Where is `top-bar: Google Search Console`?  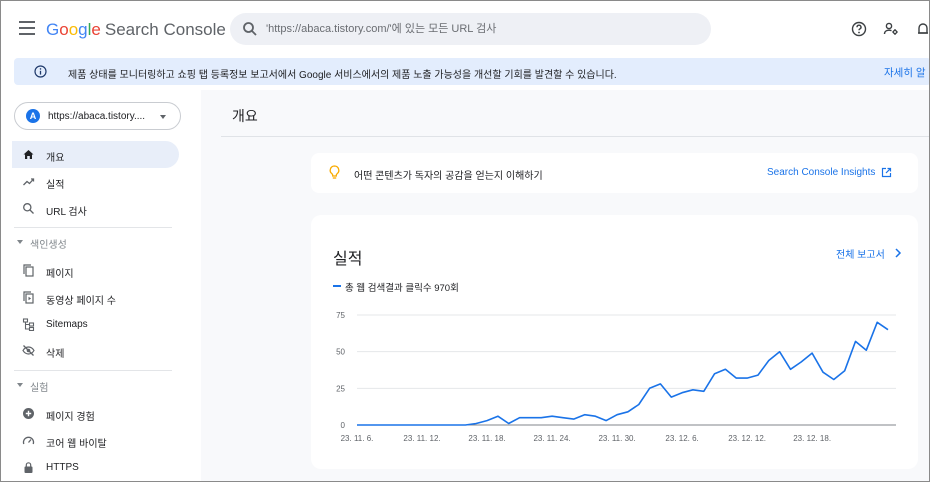
top-bar: Google Search Console is located at coordinates (465, 29).